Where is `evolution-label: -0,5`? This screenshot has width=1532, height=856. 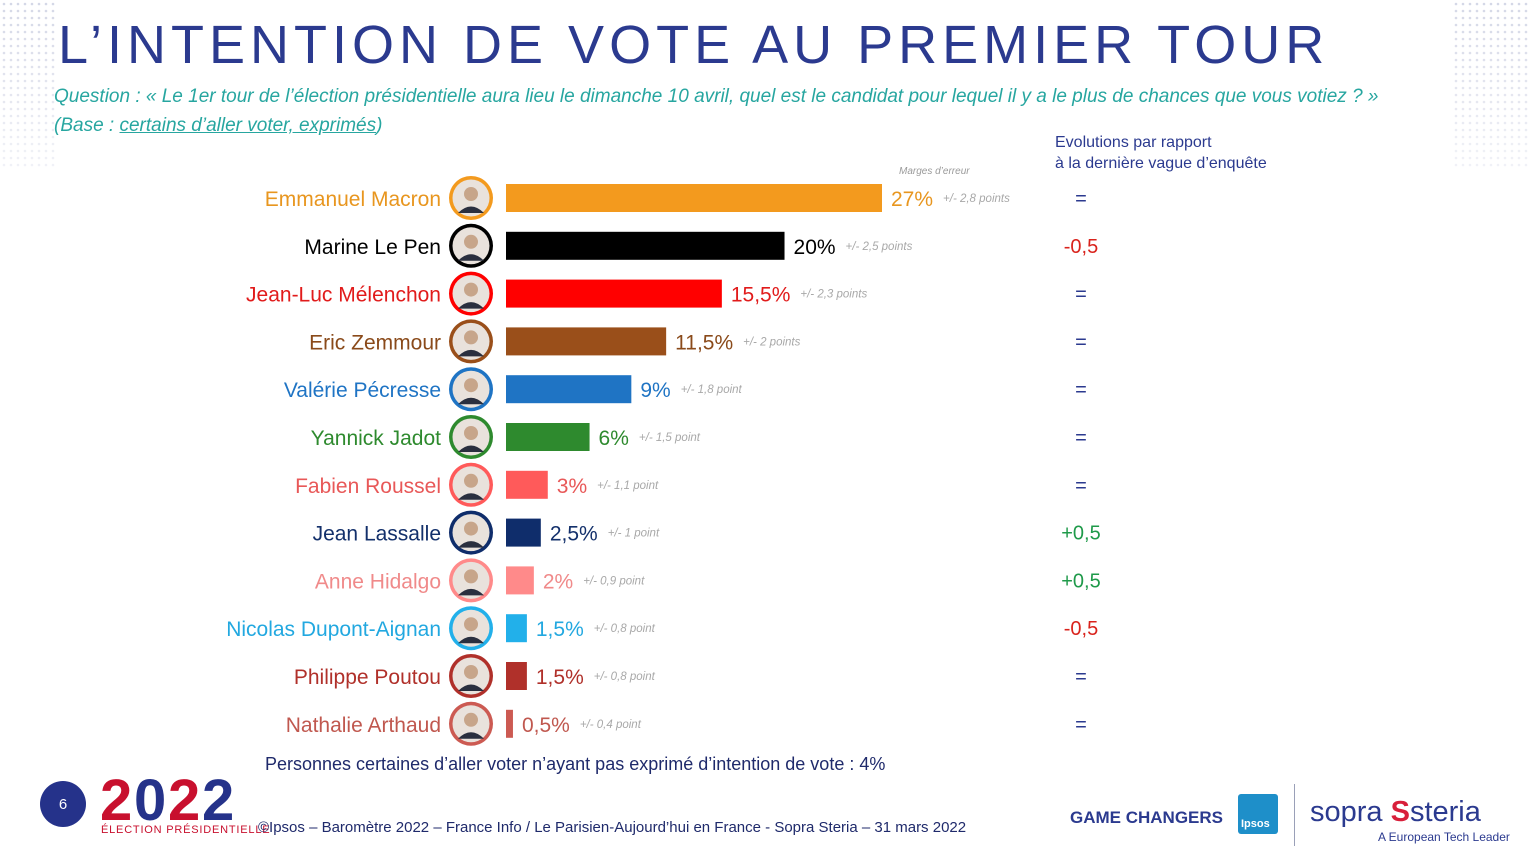
evolution-label: -0,5 is located at coordinates (1081, 247).